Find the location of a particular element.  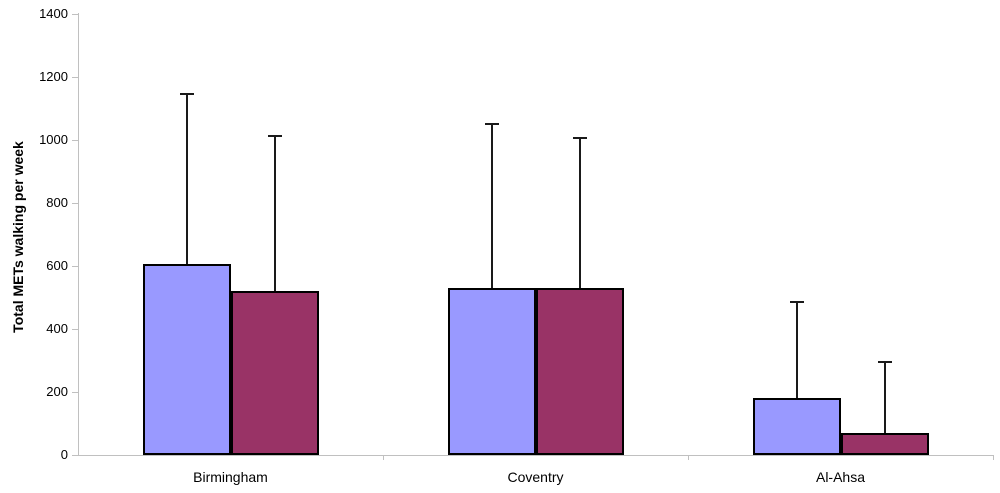

bar-series-1-birmingham is located at coordinates (186, 359).